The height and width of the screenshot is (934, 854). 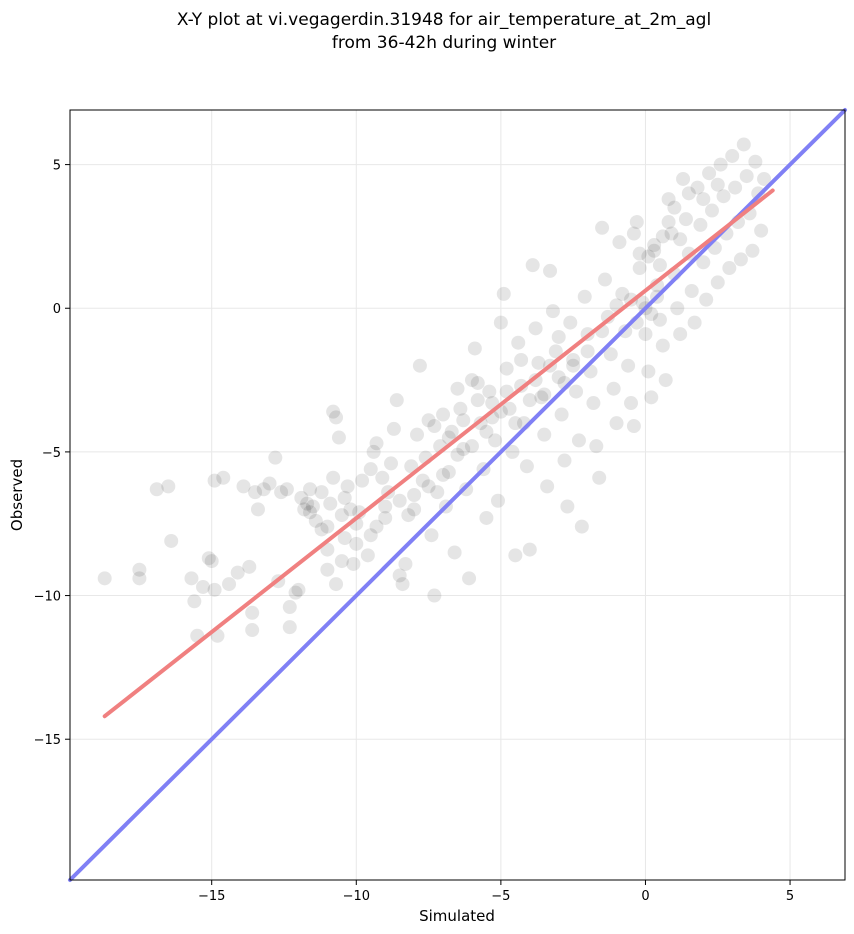 I want to click on y-tick-label-0: −15, so click(x=47, y=740).